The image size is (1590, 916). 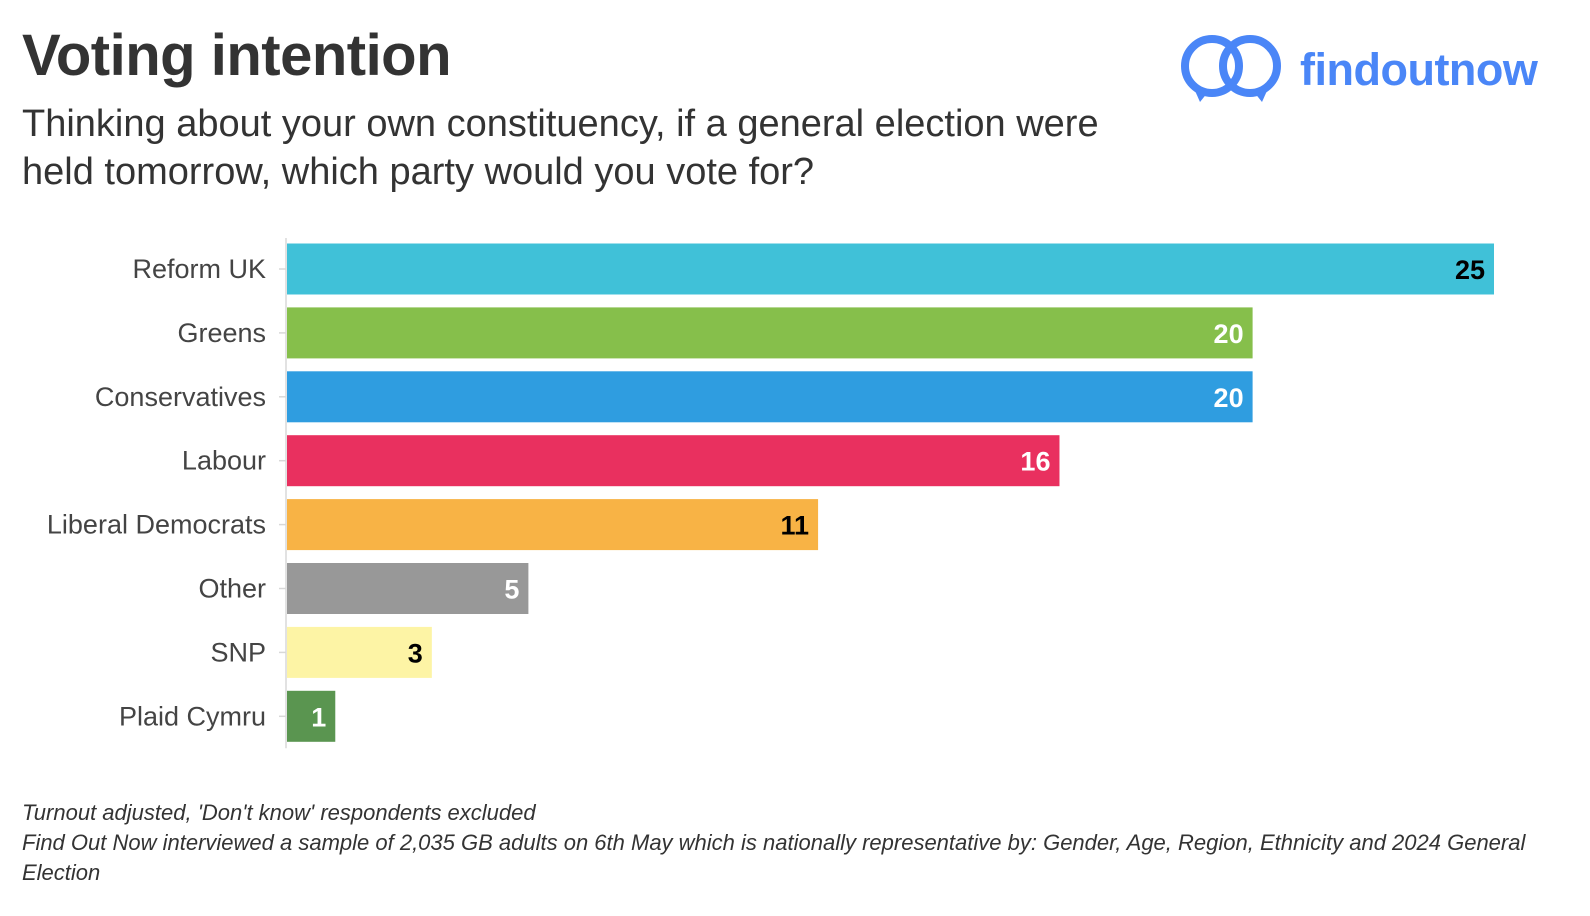 I want to click on two-interlocking-speech-rings-icon, so click(x=1231, y=68).